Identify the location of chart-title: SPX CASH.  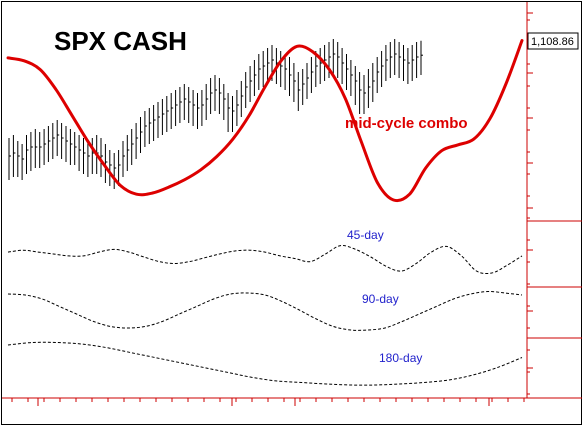
(120, 41).